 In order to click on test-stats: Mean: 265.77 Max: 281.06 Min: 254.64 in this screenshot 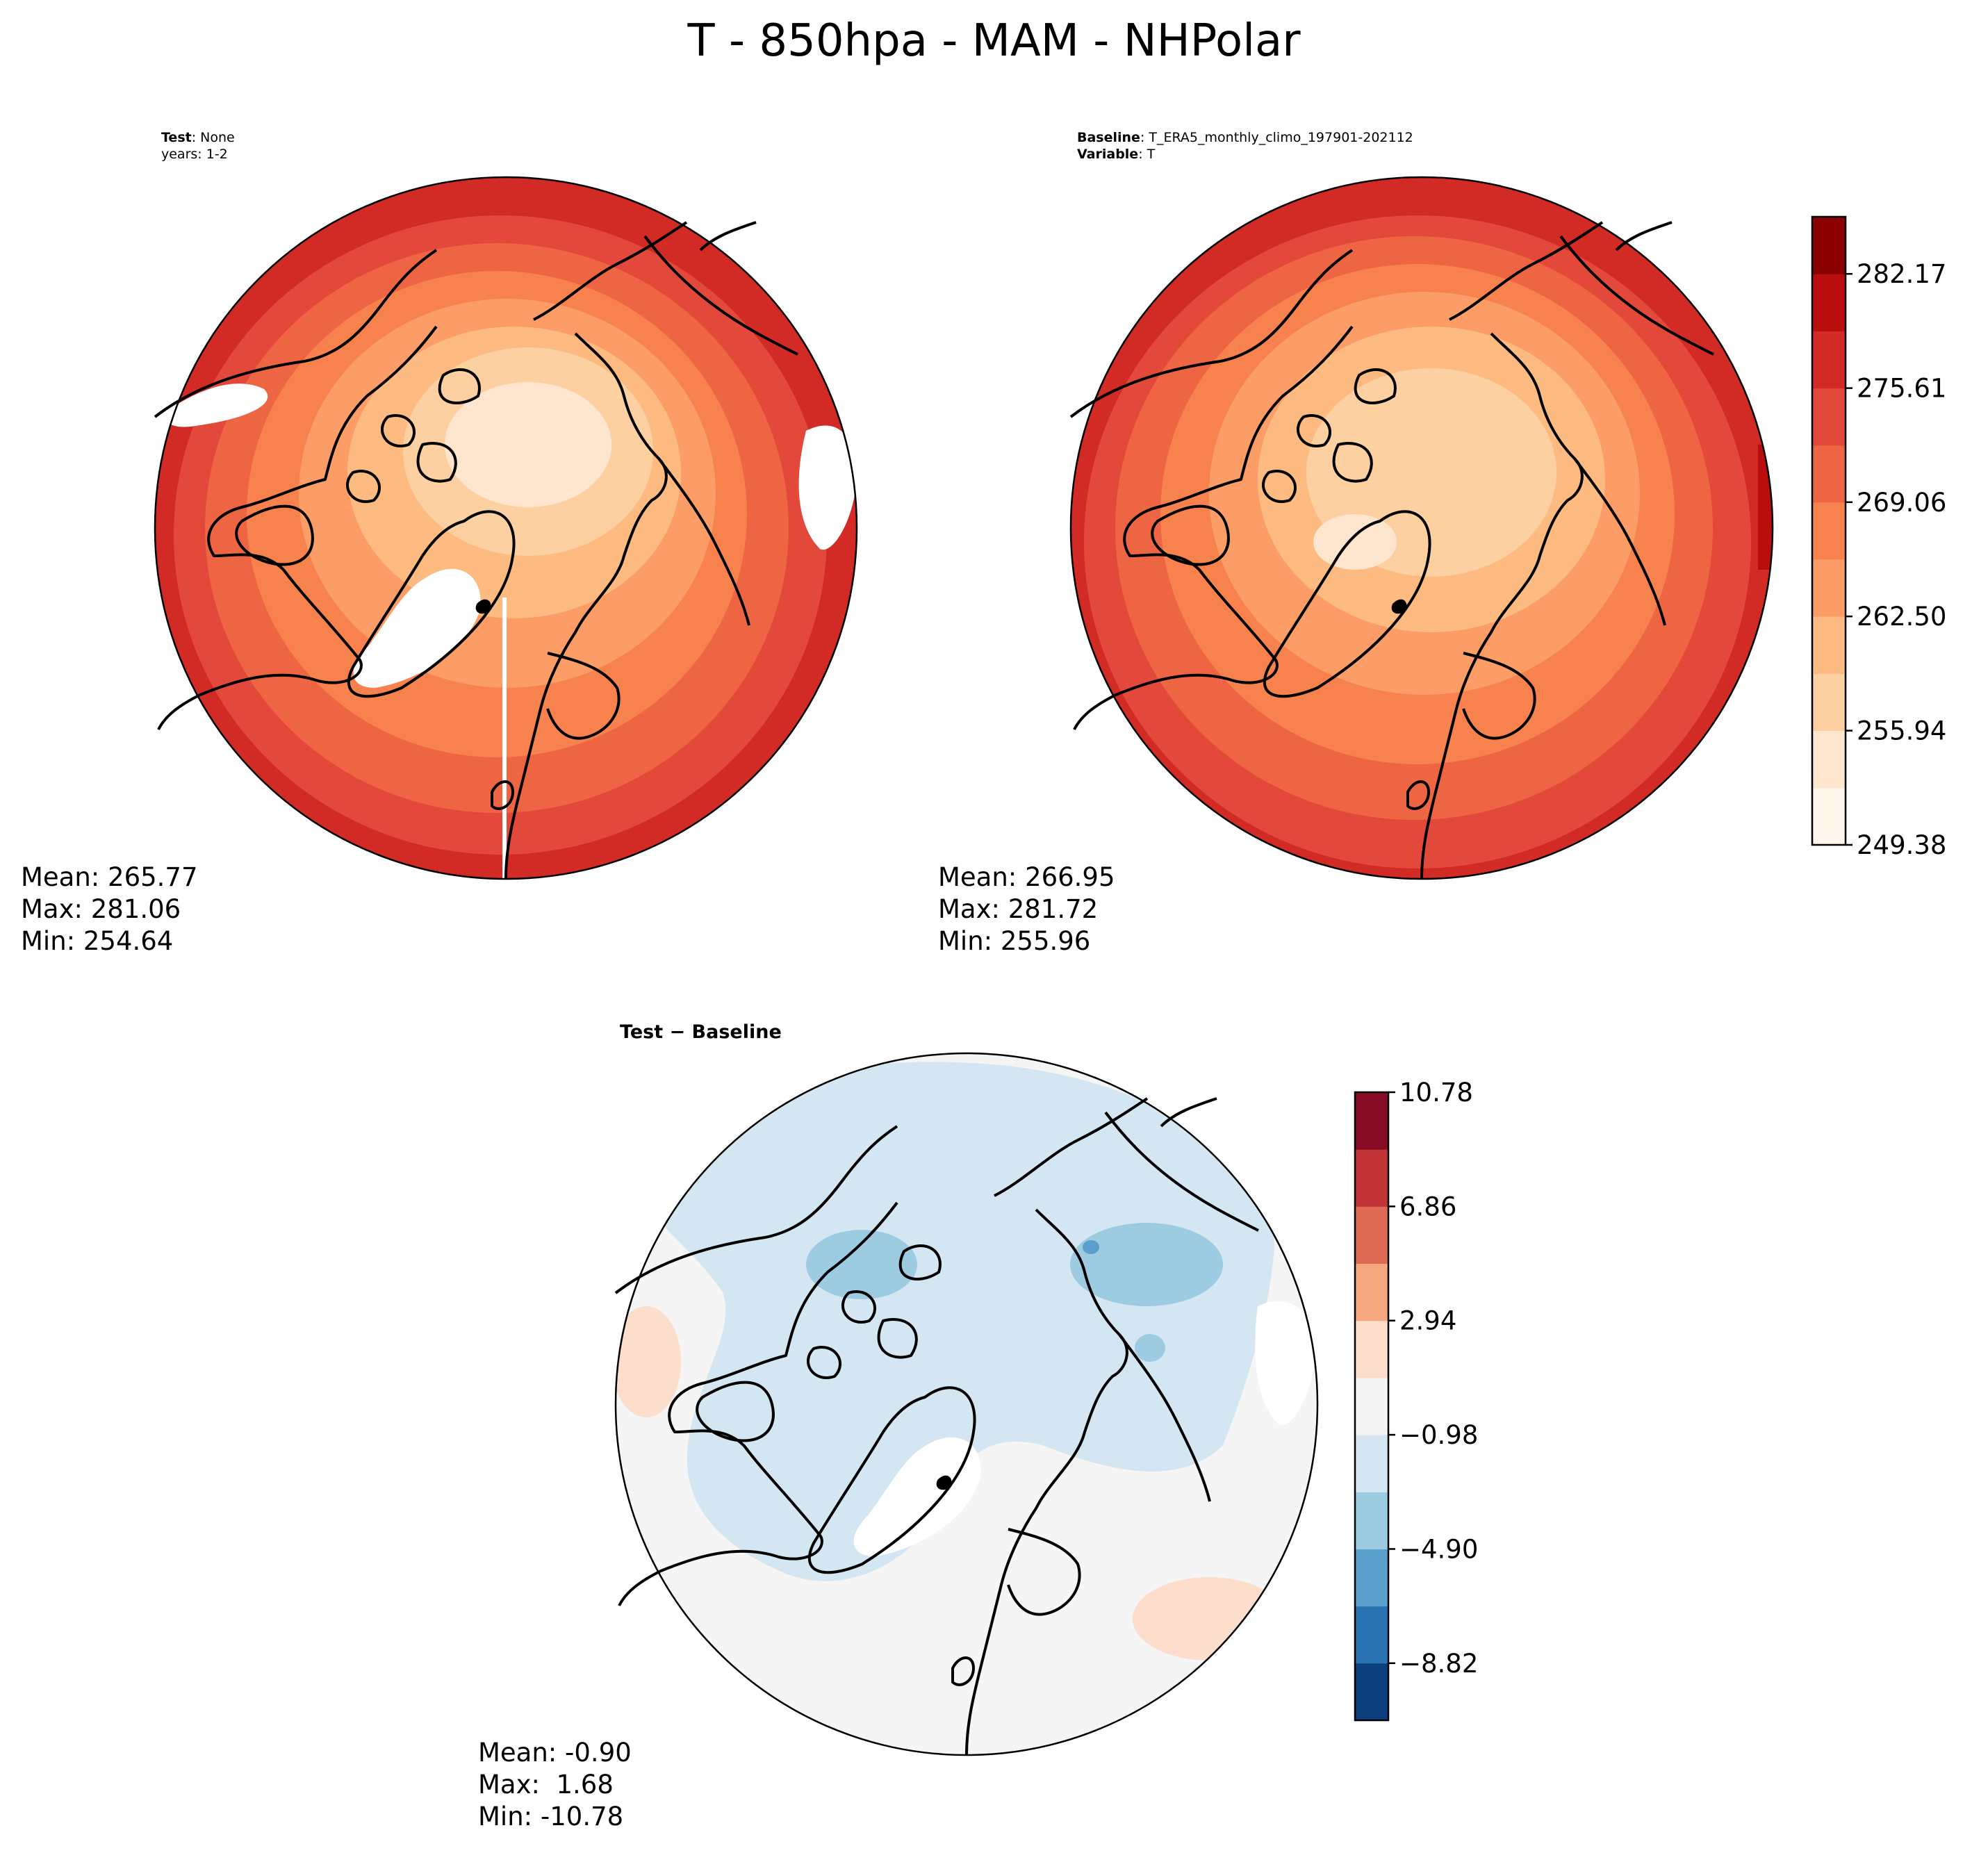, I will do `click(109, 909)`.